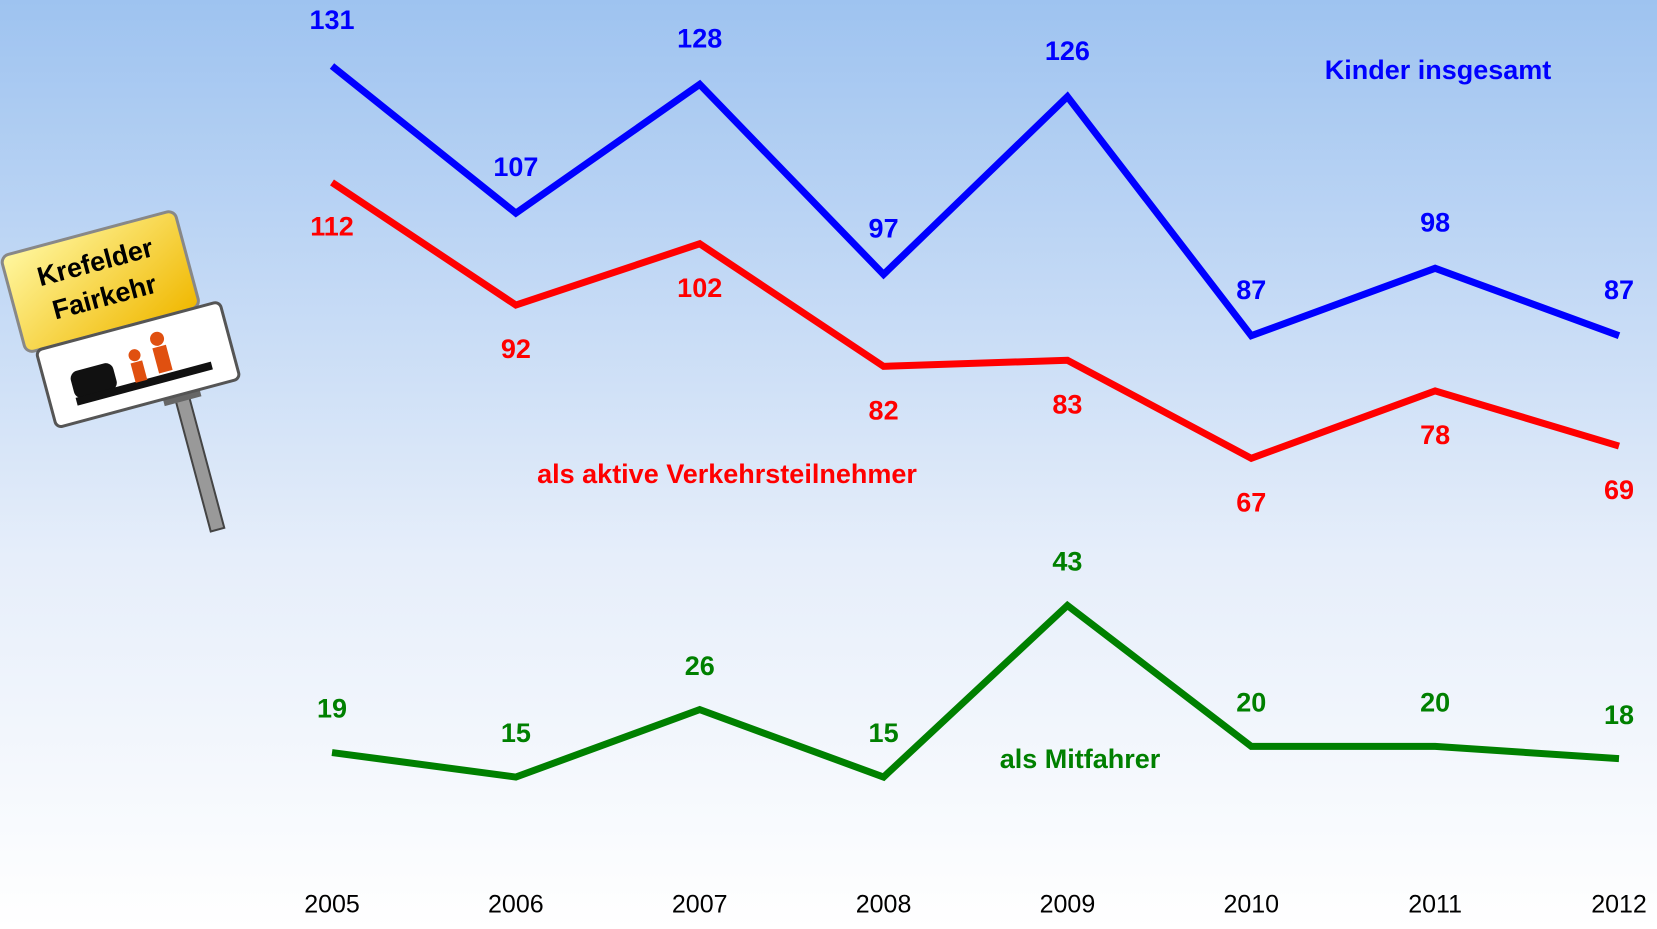 The height and width of the screenshot is (929, 1657). I want to click on series-label: als Mitfahrer, so click(1080, 759).